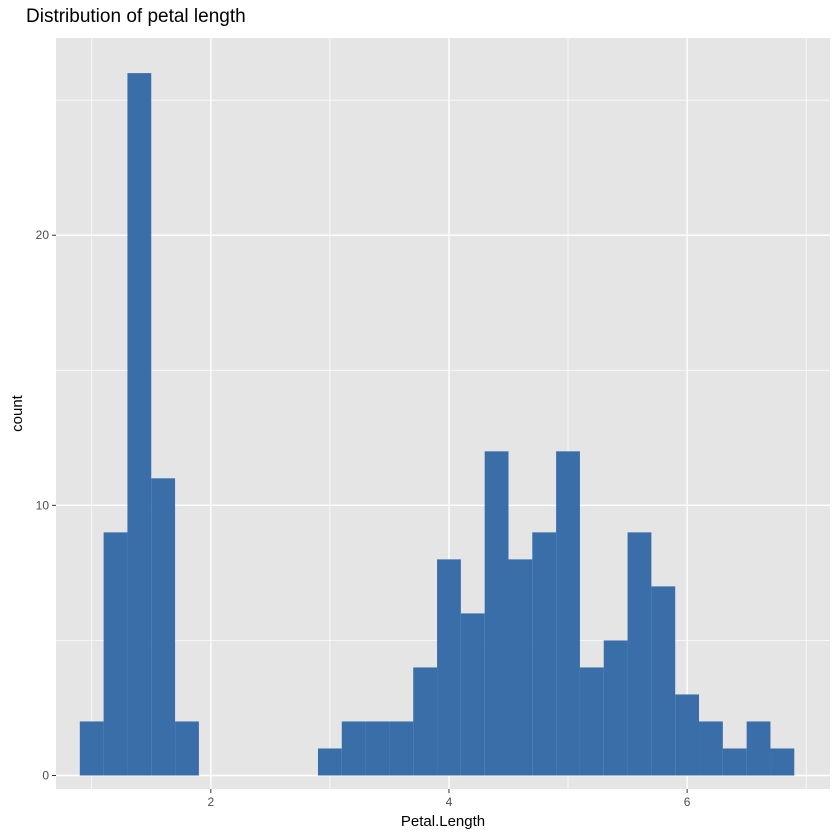 This screenshot has width=840, height=840. I want to click on x-tick-label: 2, so click(210, 802).